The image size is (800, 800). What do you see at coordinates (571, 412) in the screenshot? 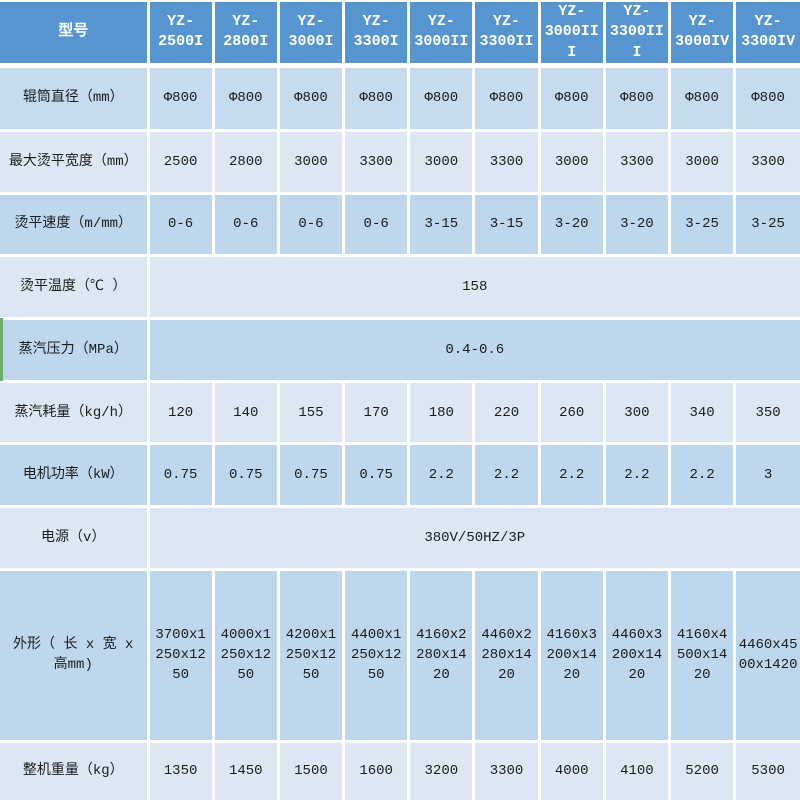
I see `data-cell: 260` at bounding box center [571, 412].